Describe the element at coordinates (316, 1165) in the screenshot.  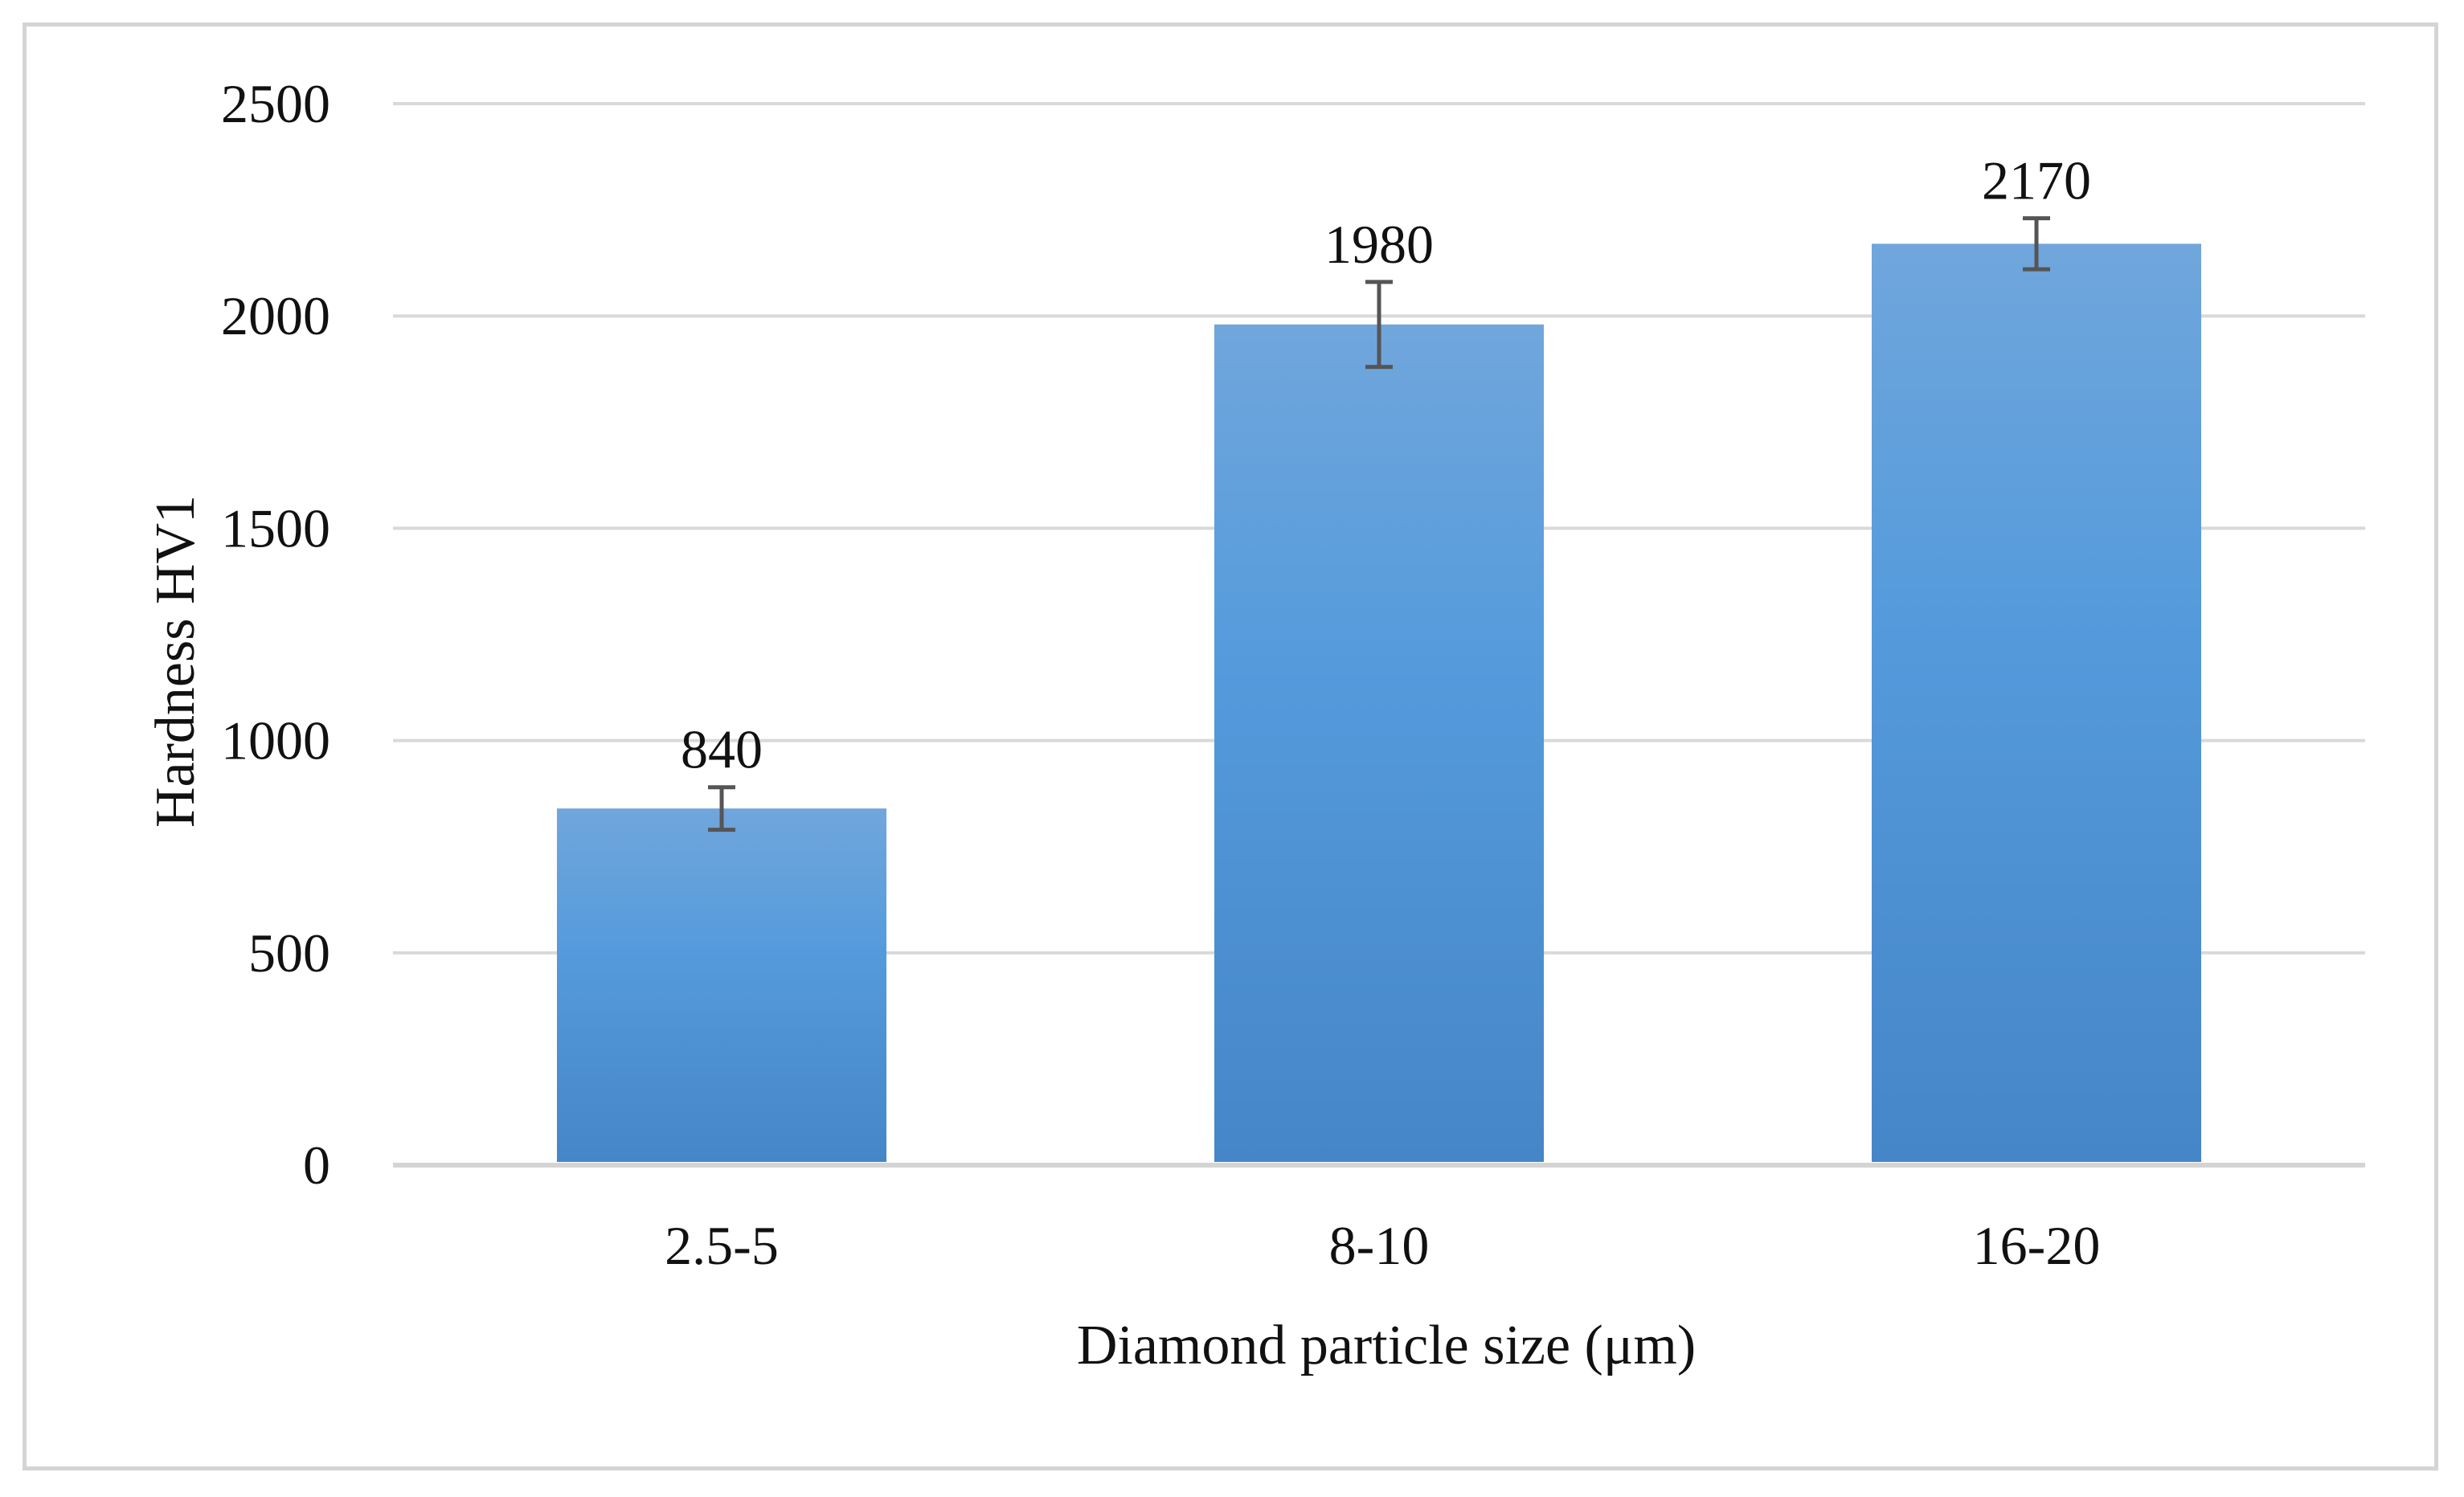
I see `y-tick-label: 0` at that location.